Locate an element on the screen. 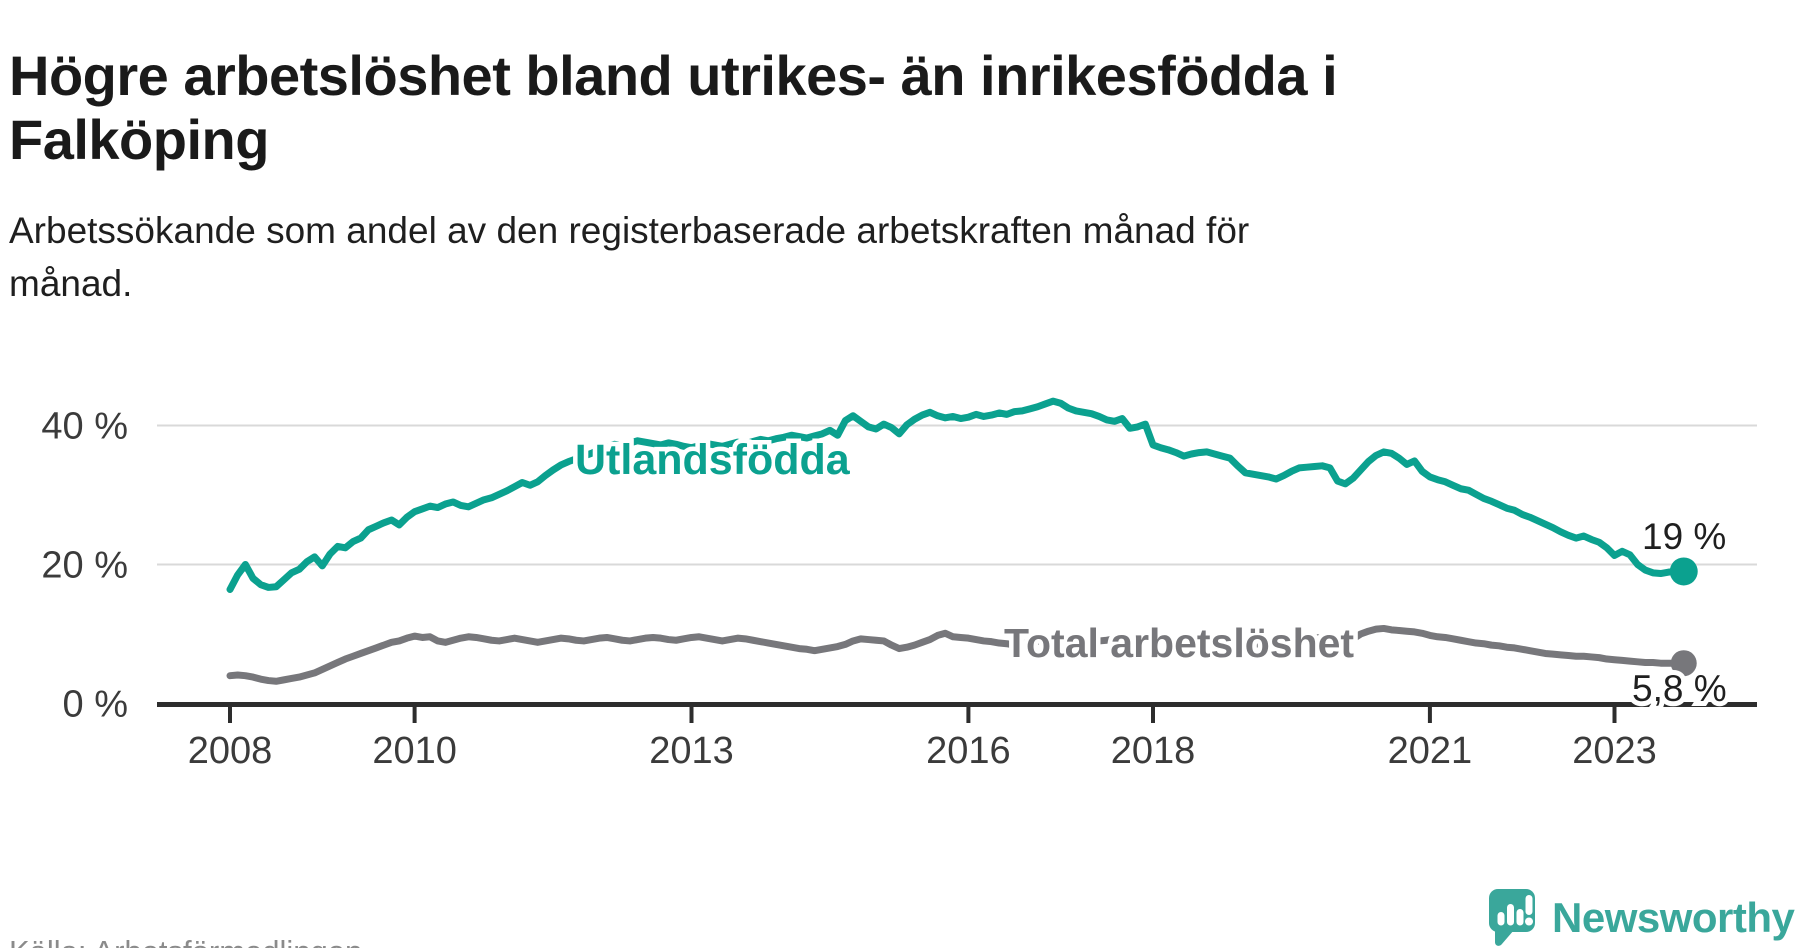 Image resolution: width=1800 pixels, height=948 pixels. x-tick-label-2023: 2023 is located at coordinates (1614, 751).